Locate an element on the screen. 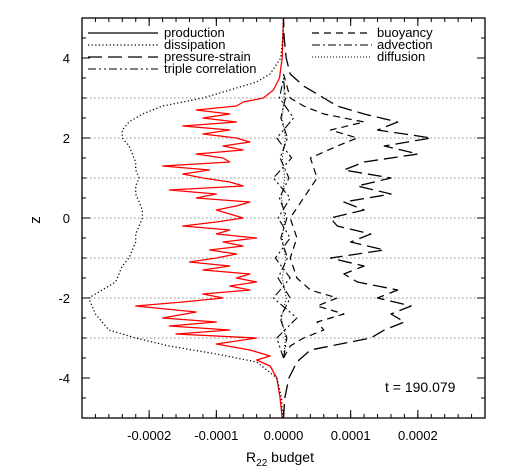 The height and width of the screenshot is (473, 526). y-tick-label: 2 is located at coordinates (66, 138).